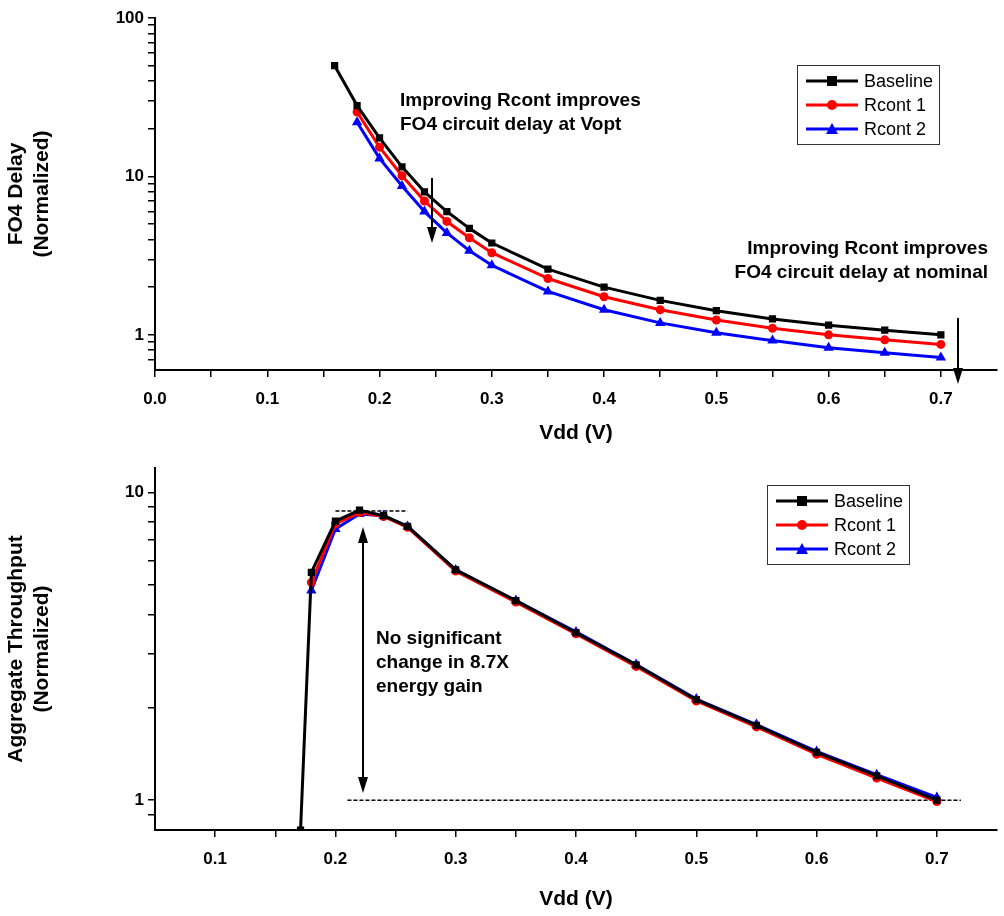 The height and width of the screenshot is (916, 1004). Describe the element at coordinates (155, 398) in the screenshot. I see `x-tick-label: 0.0` at that location.